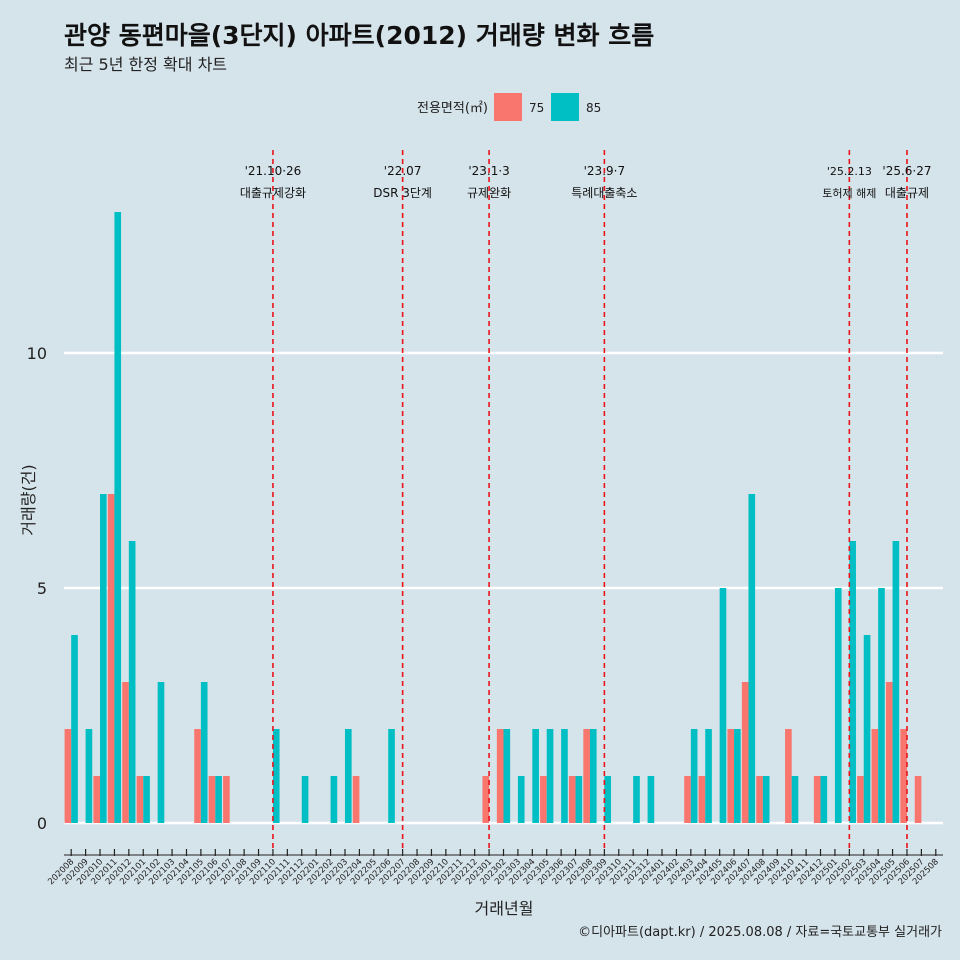 The image size is (960, 960). What do you see at coordinates (145, 64) in the screenshot?
I see `chart-subtitle: 최근 5년 한정 확대 차트` at bounding box center [145, 64].